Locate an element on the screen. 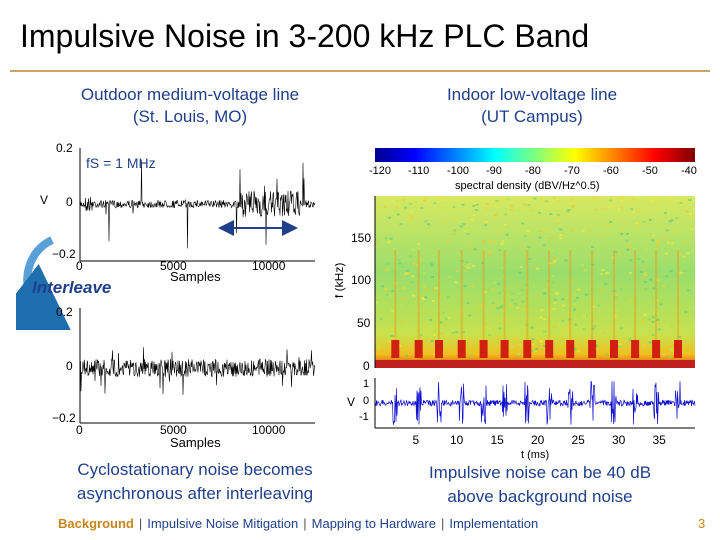 The width and height of the screenshot is (720, 540). y-tick-0.2: 0.2 is located at coordinates (64, 148).